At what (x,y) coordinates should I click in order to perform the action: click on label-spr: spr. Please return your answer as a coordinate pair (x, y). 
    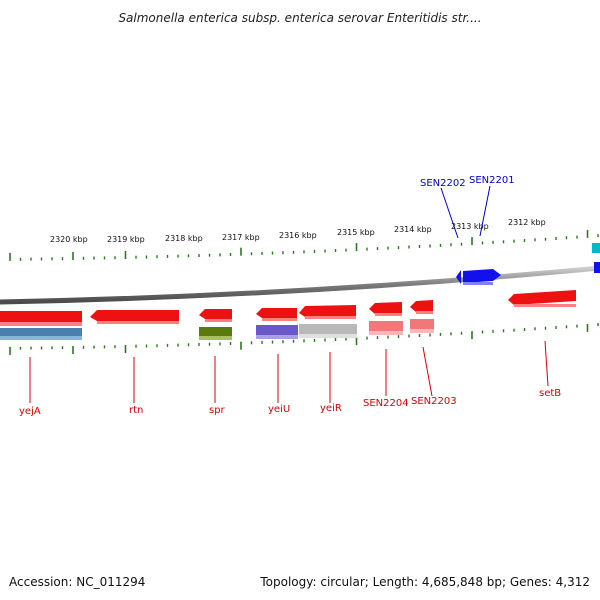
    Looking at the image, I should click on (217, 410).